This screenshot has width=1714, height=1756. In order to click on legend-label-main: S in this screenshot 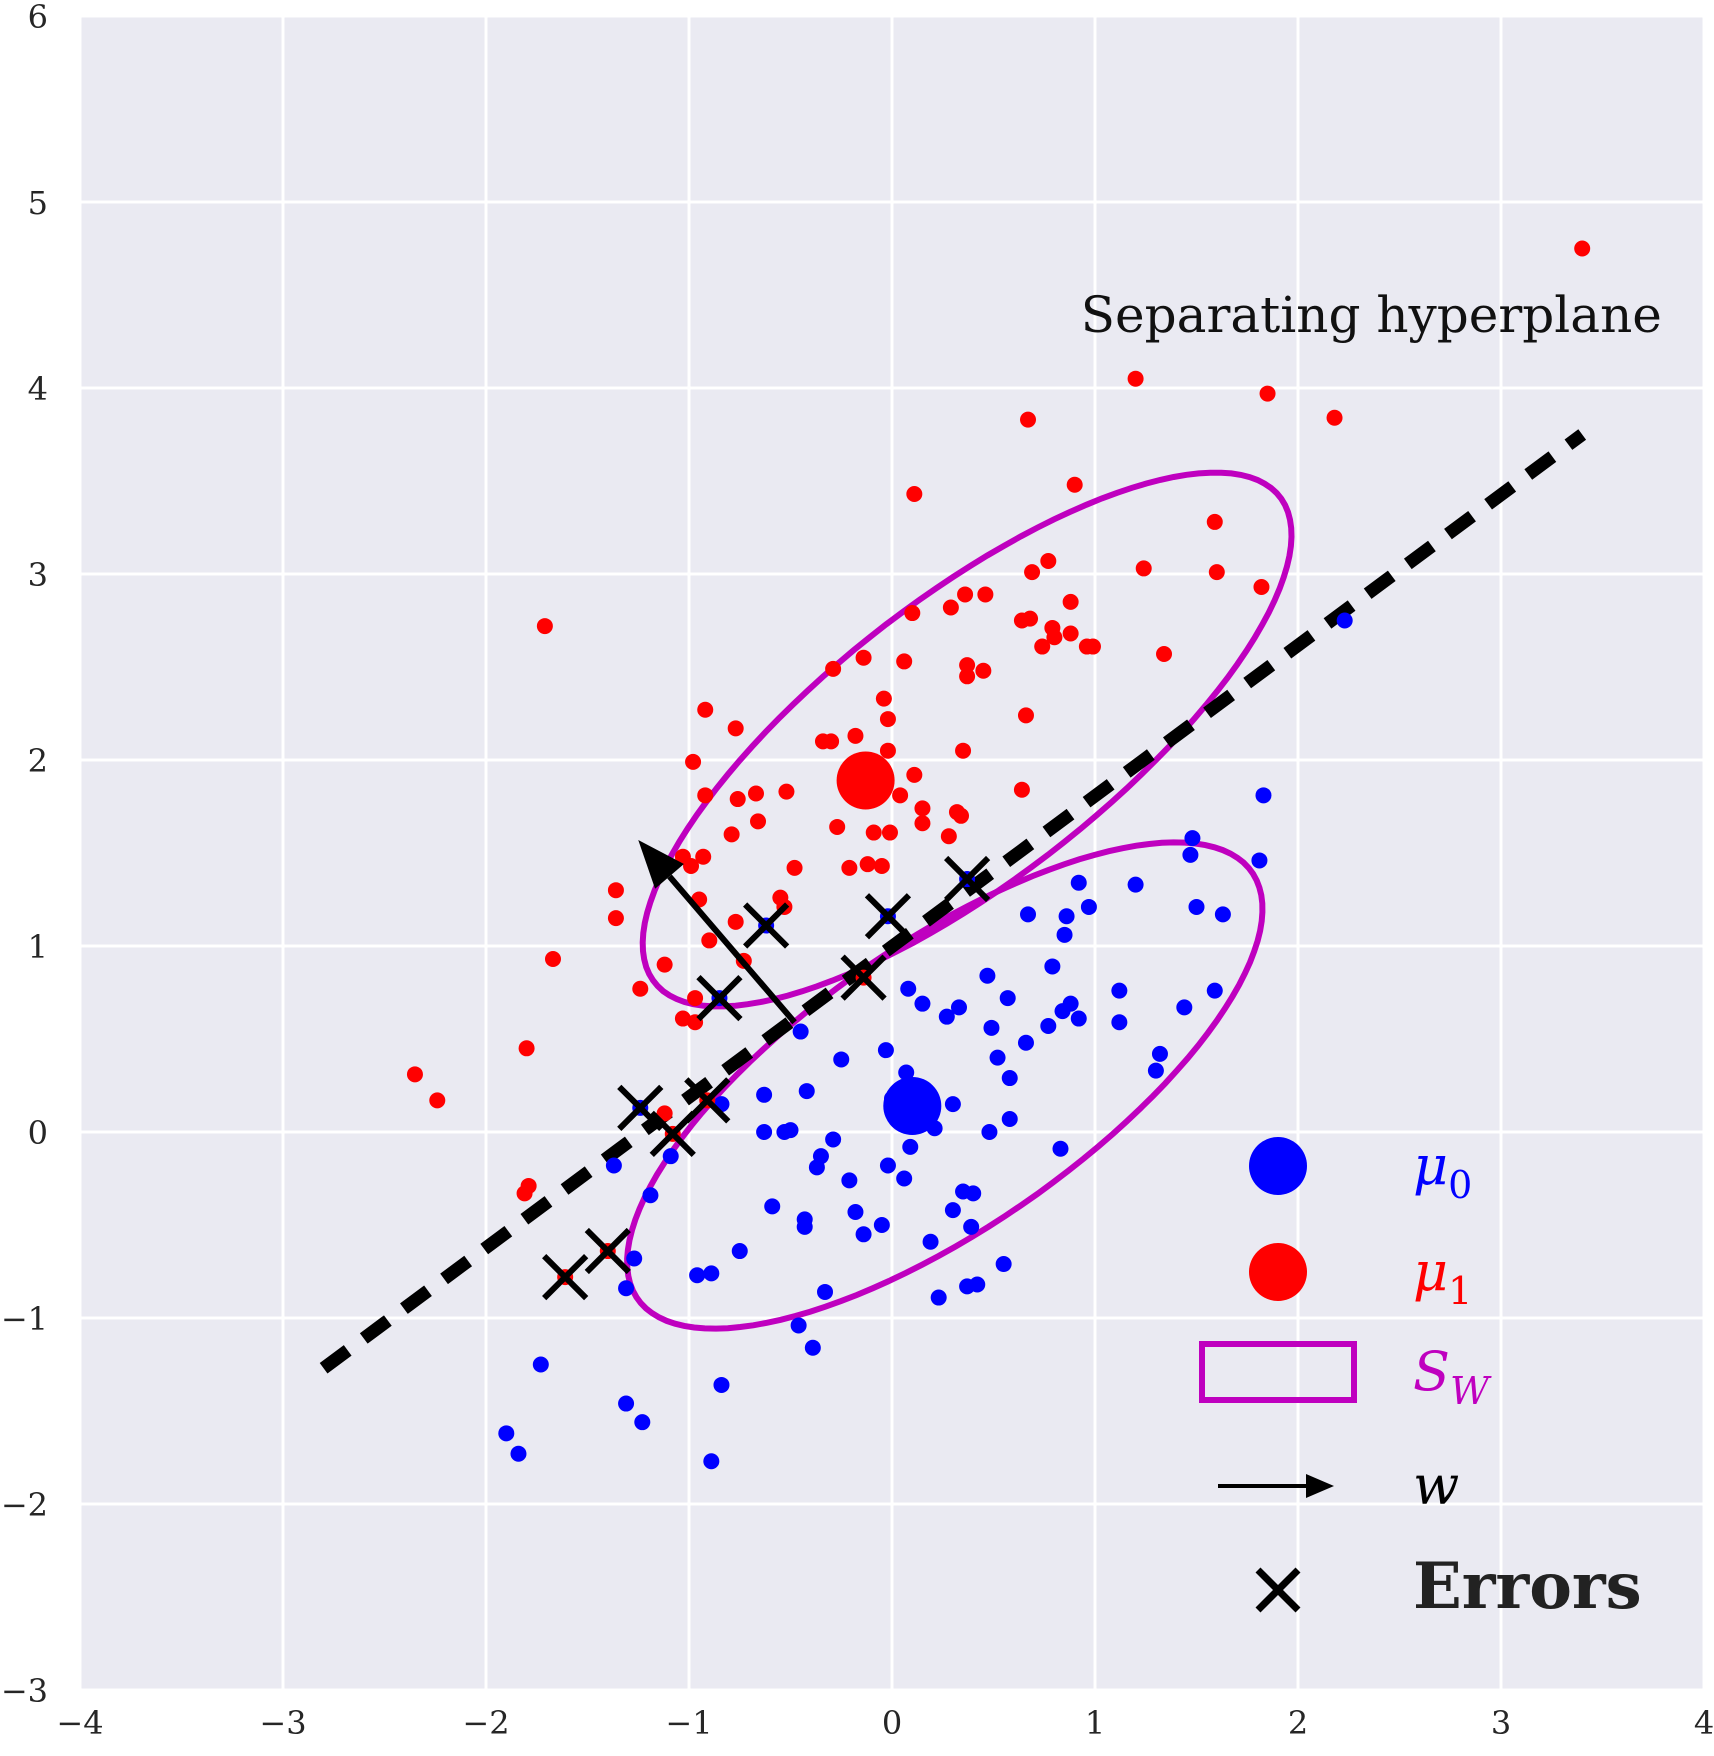, I will do `click(1431, 1371)`.